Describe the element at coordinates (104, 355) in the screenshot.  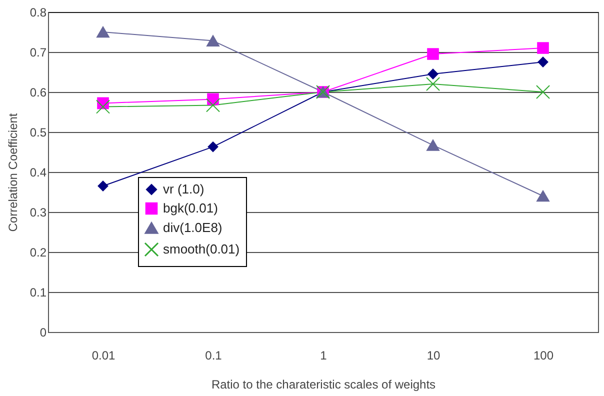
I see `x-tick-label: 0.01` at that location.